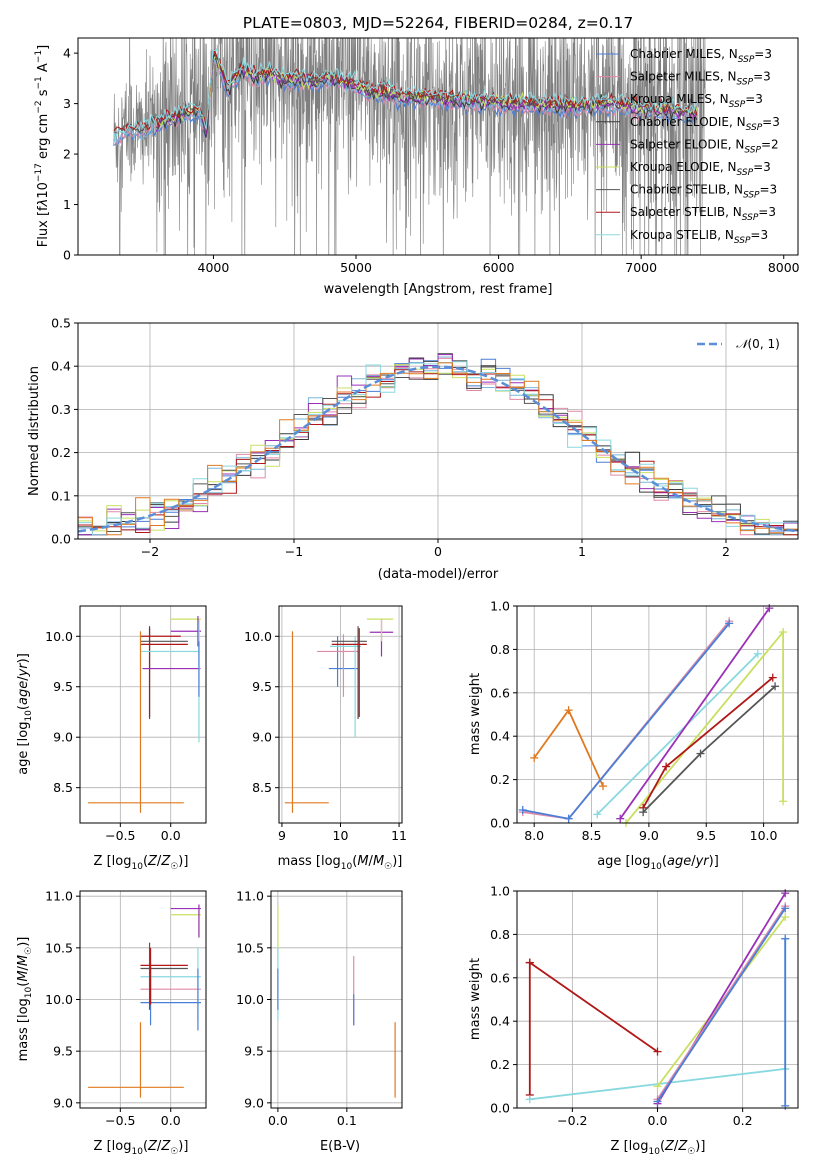  Describe the element at coordinates (67, 204) in the screenshot. I see `y-tick-label: 1` at that location.